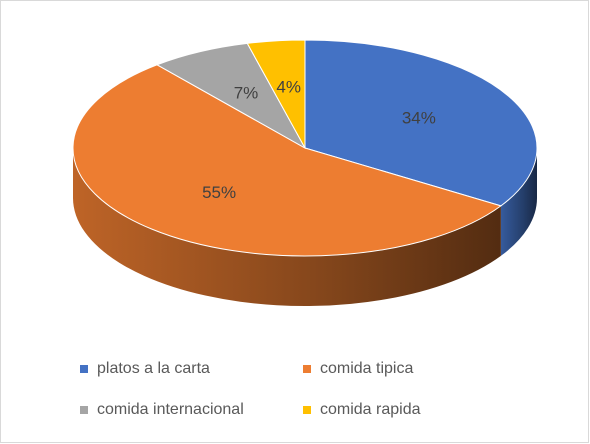 This screenshot has width=590, height=444. Describe the element at coordinates (419, 117) in the screenshot. I see `data-label: 34%` at that location.